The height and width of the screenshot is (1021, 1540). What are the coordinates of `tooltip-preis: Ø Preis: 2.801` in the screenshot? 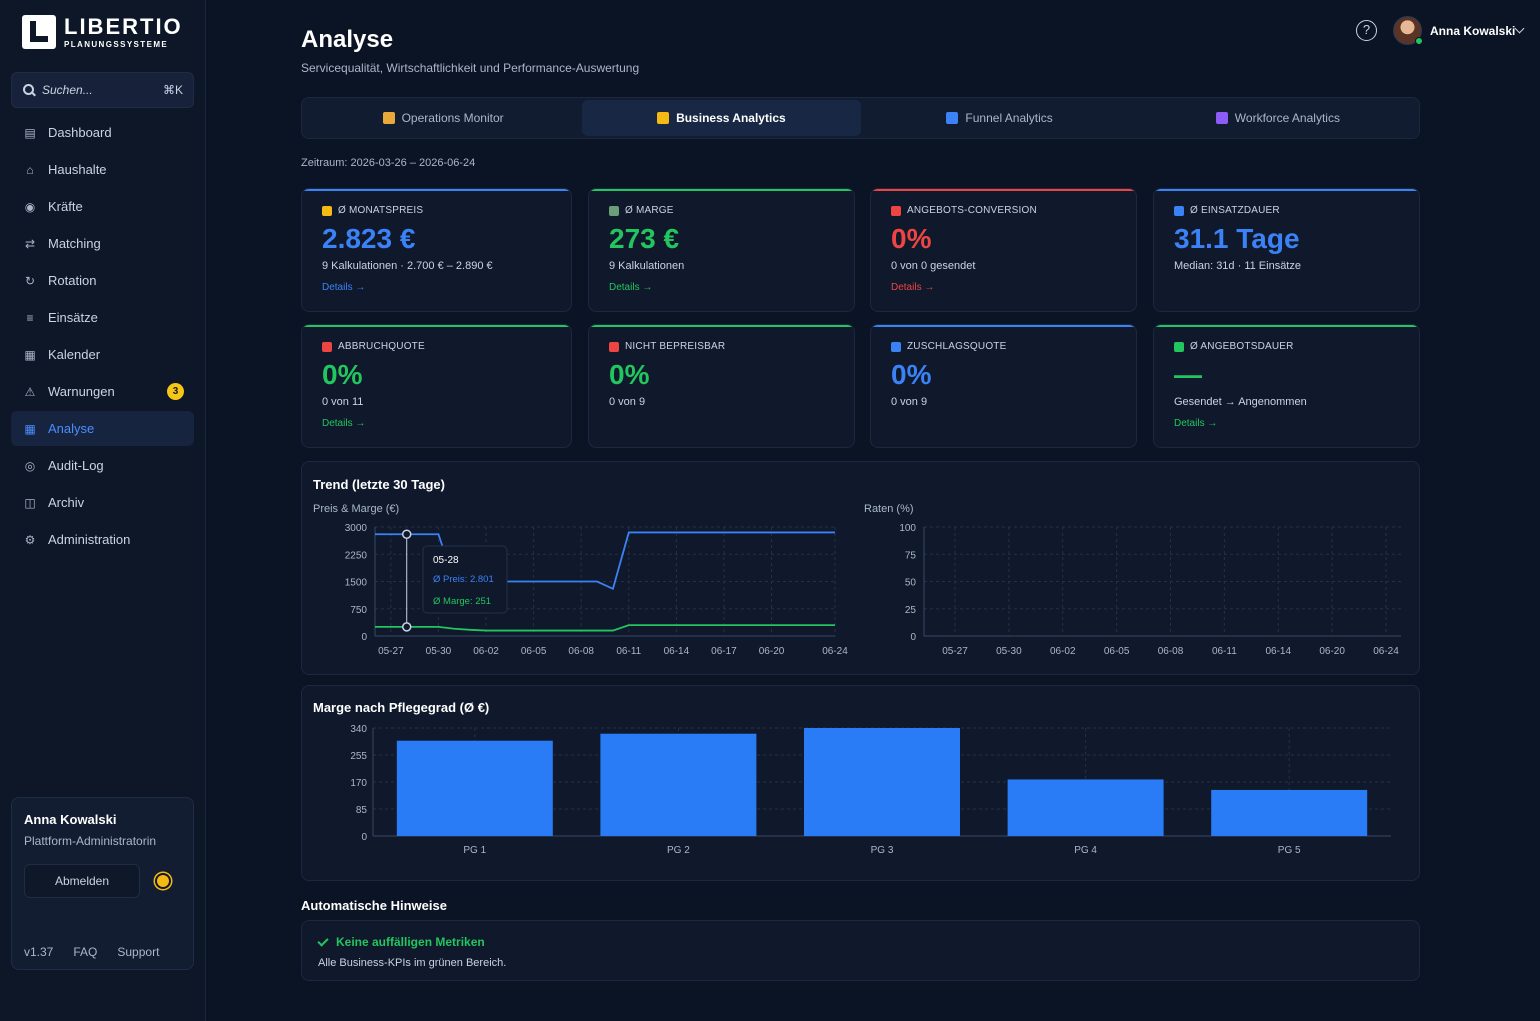 It's located at (463, 579).